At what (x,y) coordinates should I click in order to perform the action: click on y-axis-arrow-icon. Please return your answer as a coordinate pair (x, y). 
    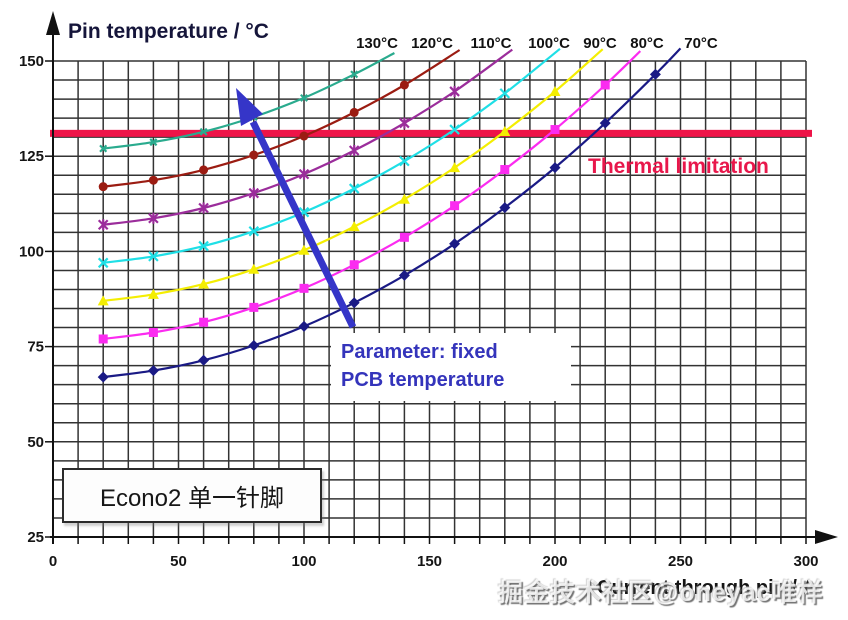
    Looking at the image, I should click on (53, 23).